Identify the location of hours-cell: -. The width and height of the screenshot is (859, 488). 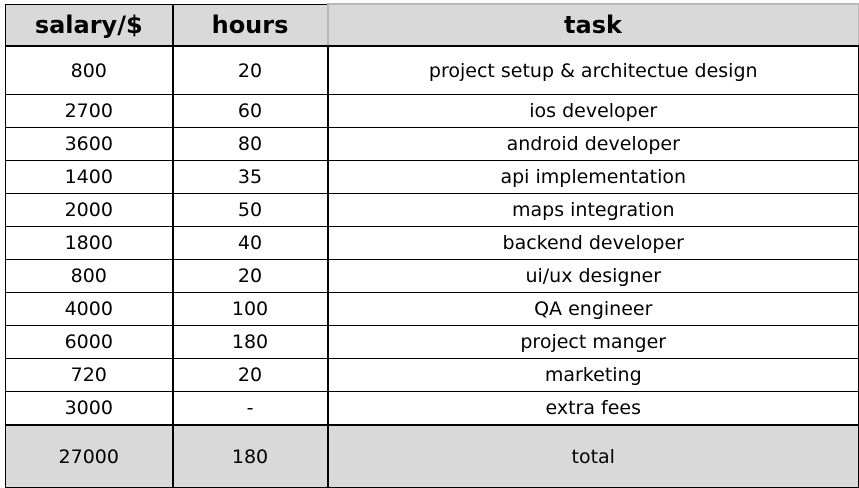
(249, 408).